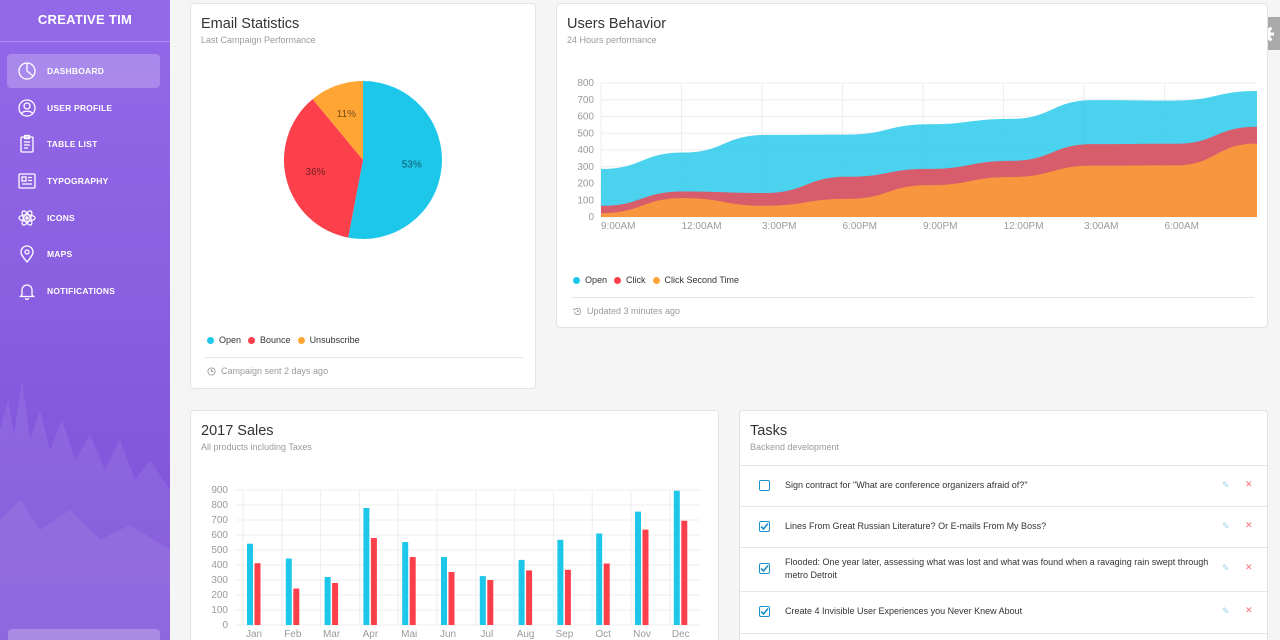 The width and height of the screenshot is (1280, 640). I want to click on sidebar-item-table-list: TABLE LIST, so click(83, 144).